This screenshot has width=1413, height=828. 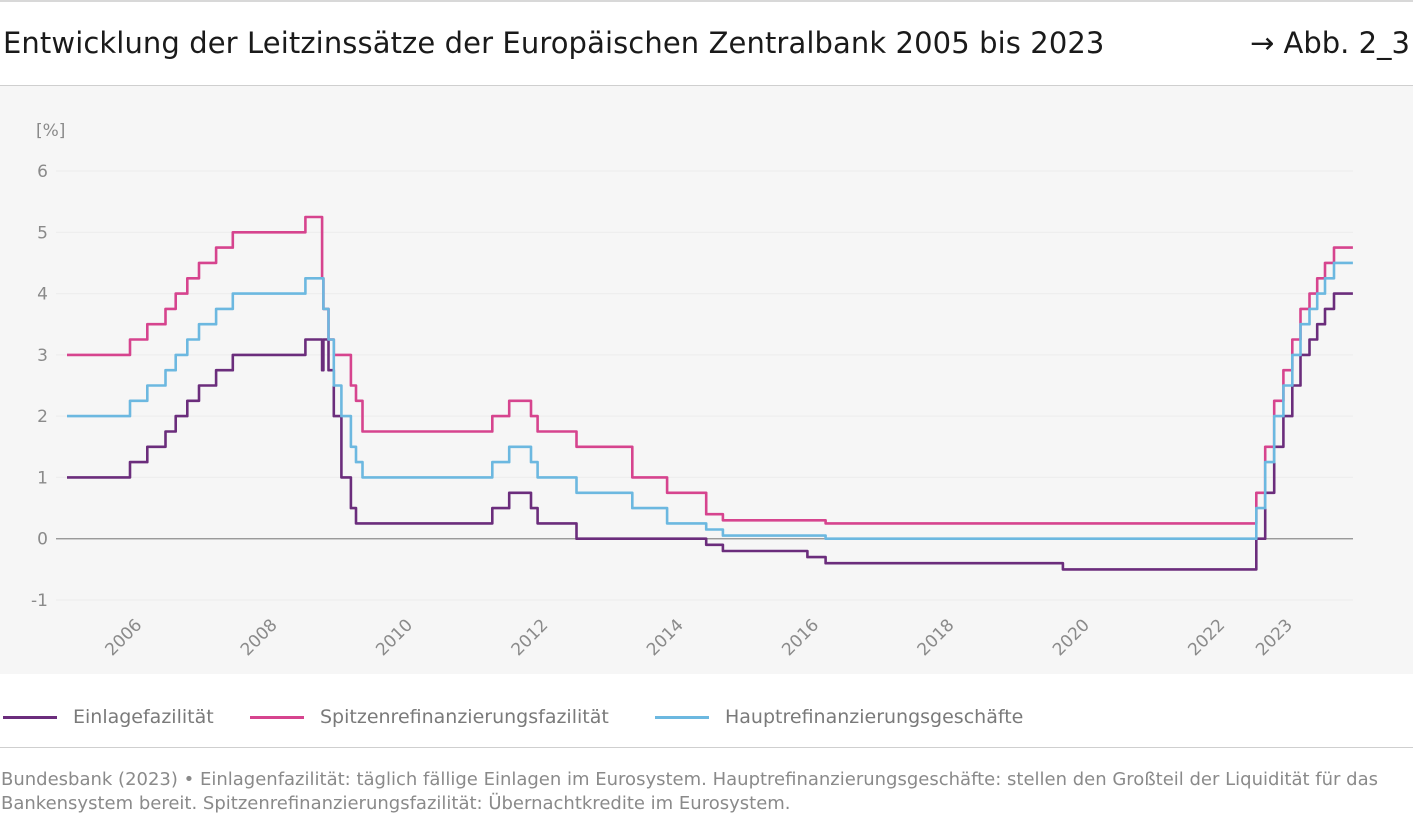 I want to click on y-tick-label: 6, so click(x=42, y=172).